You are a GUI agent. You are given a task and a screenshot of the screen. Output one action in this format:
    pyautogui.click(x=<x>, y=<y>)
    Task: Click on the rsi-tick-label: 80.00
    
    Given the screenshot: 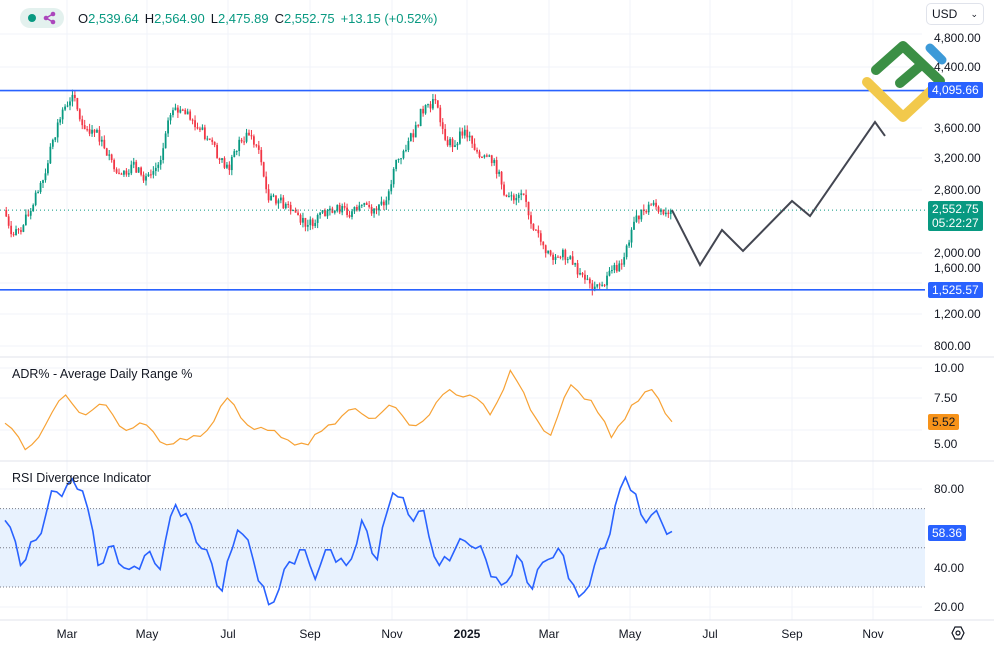 What is the action you would take?
    pyautogui.click(x=949, y=489)
    